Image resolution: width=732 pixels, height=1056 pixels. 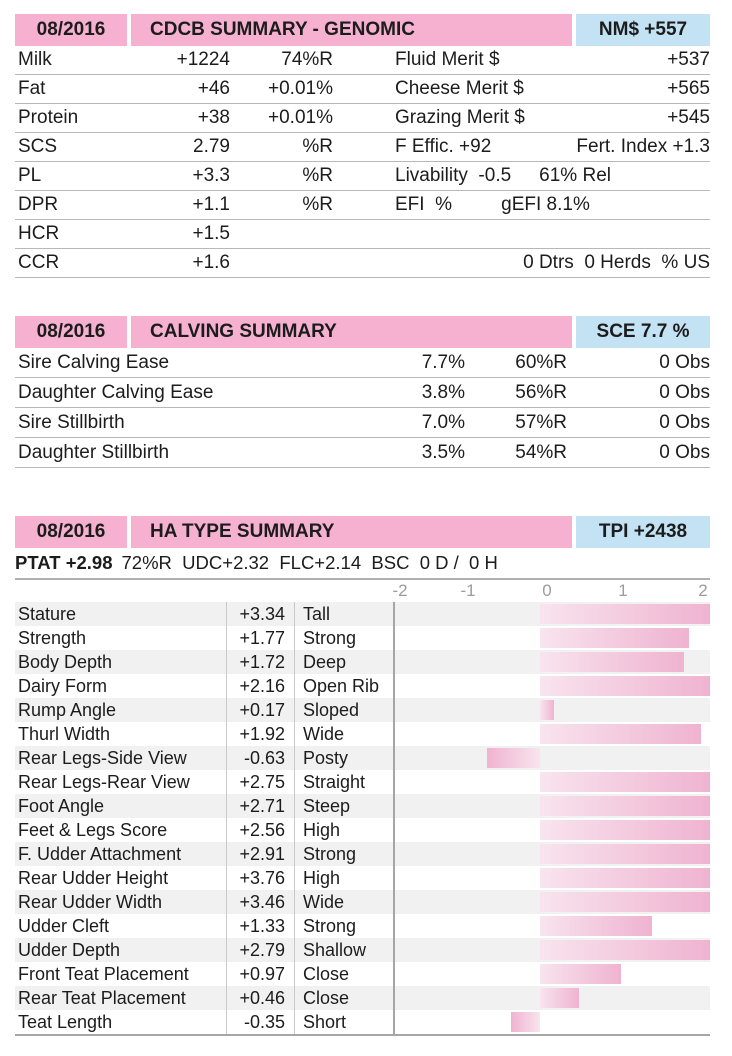 I want to click on trait-row: Rear Teat Placement +0.46 Close, so click(x=362, y=998).